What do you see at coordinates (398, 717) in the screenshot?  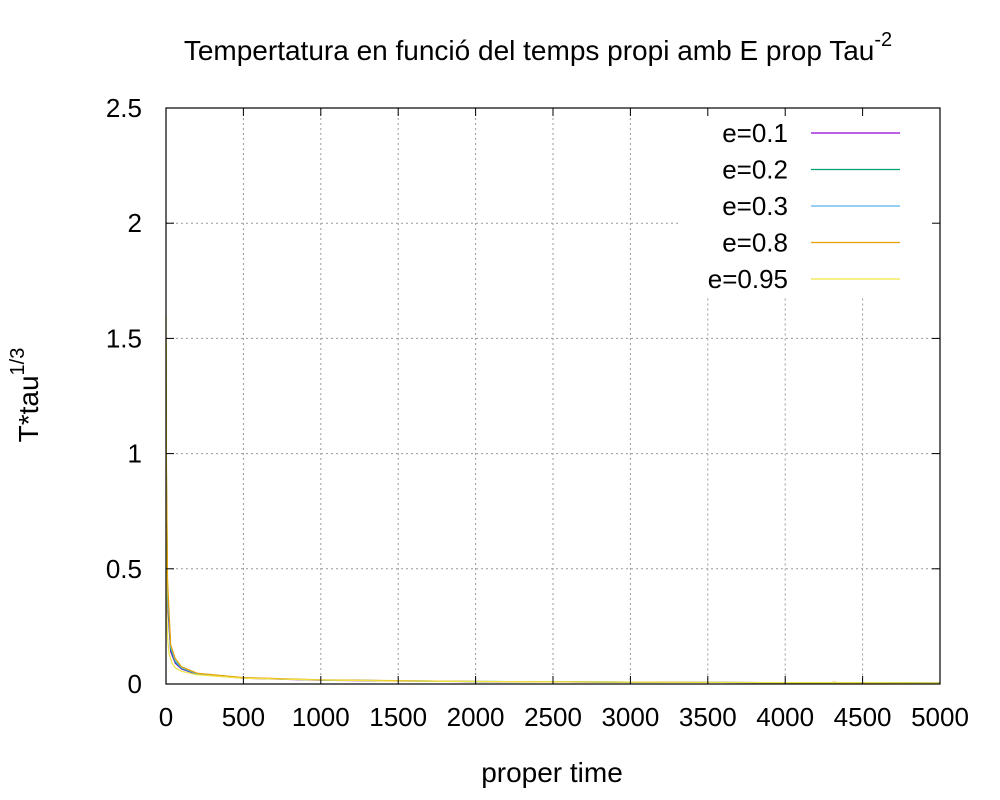 I see `x-tick-label: 1500` at bounding box center [398, 717].